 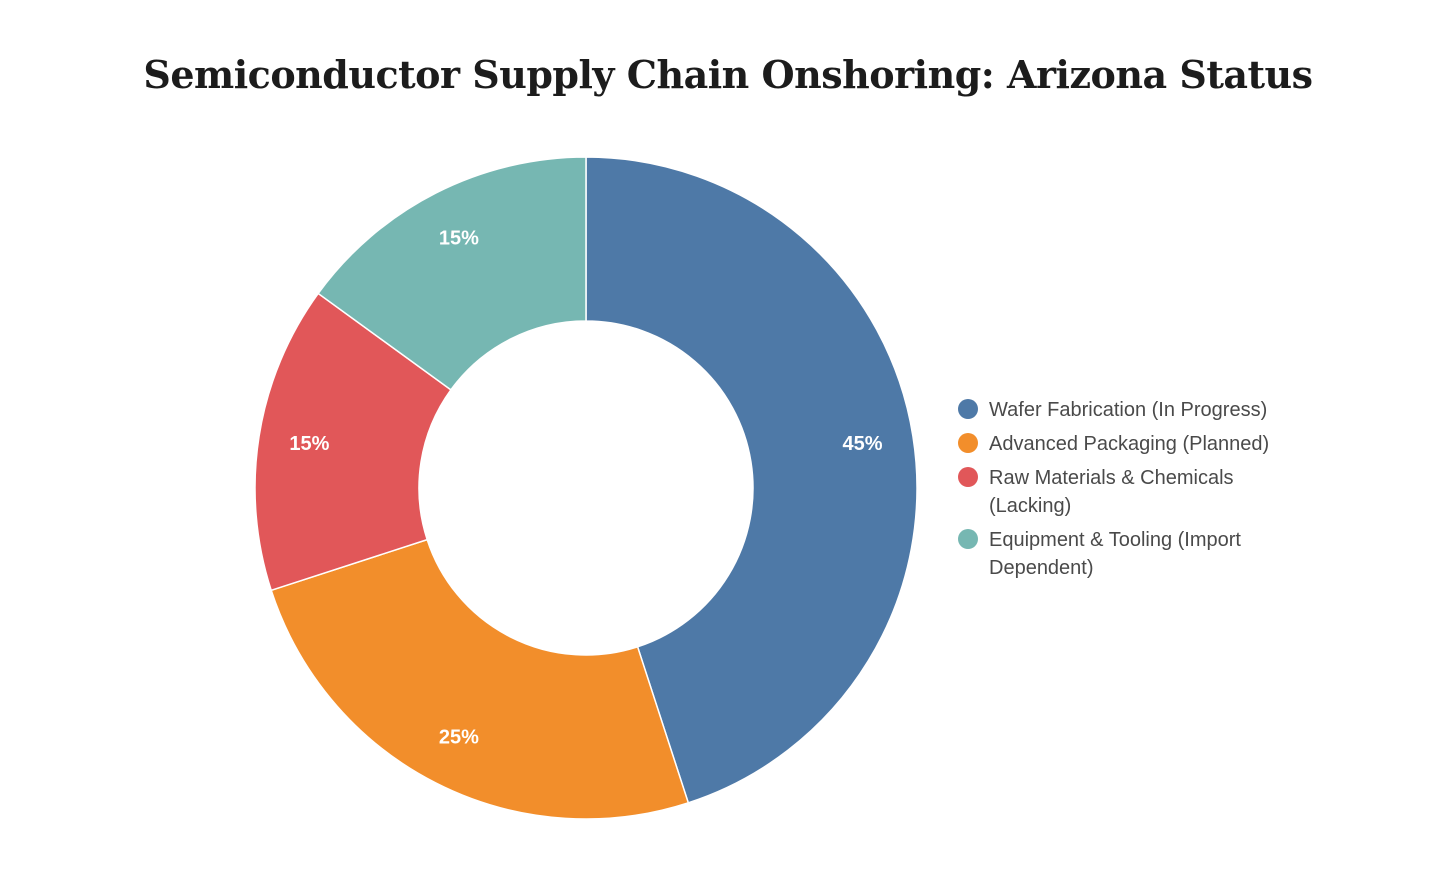 What do you see at coordinates (309, 444) in the screenshot?
I see `slice-label-raw-materials-chemicals-lacking: 15%` at bounding box center [309, 444].